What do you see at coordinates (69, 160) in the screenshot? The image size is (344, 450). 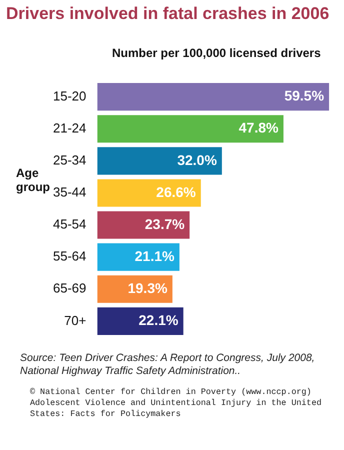 I see `y-tick-label: 25-34` at bounding box center [69, 160].